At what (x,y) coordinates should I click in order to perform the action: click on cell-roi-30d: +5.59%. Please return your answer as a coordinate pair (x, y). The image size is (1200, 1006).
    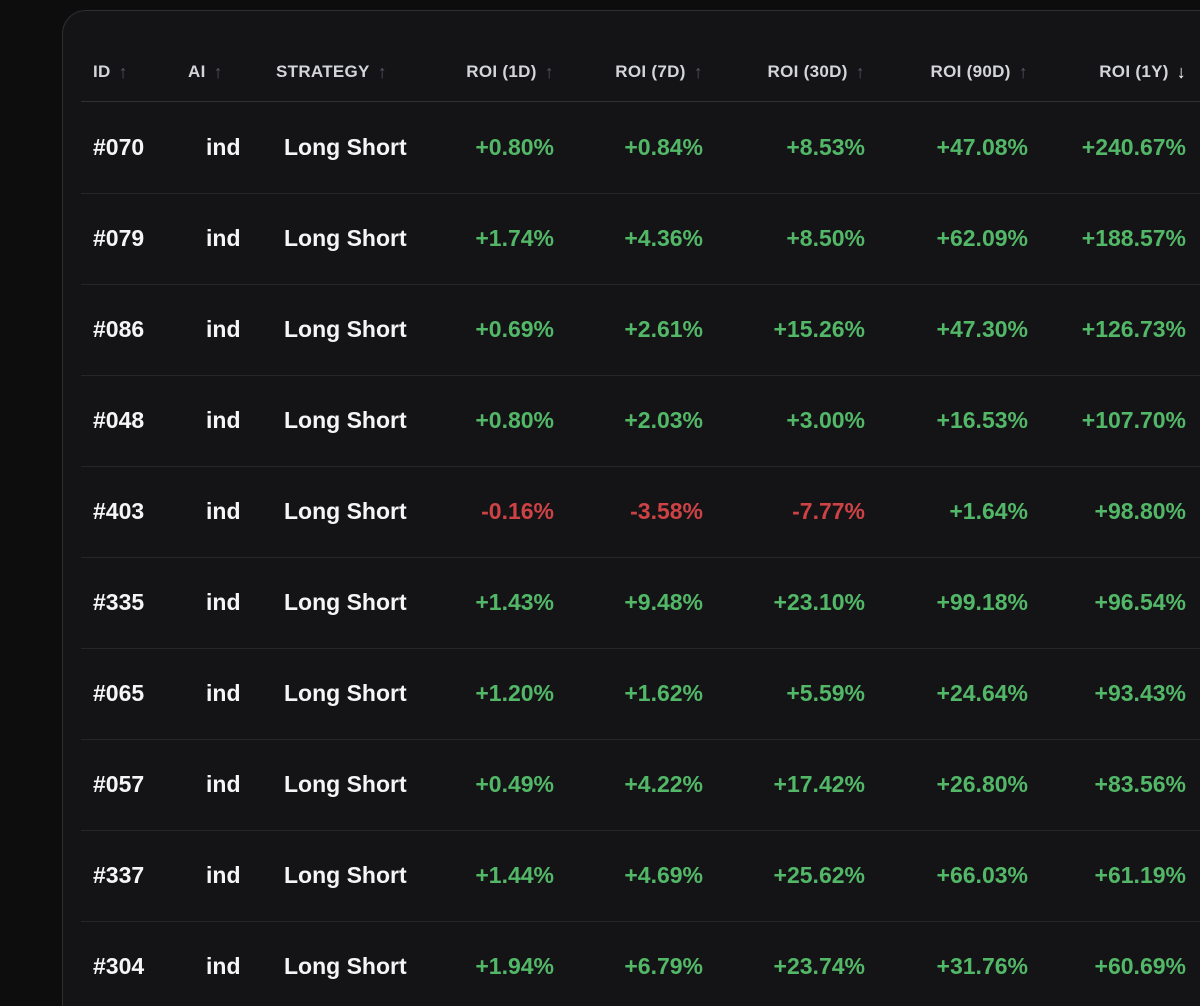
    Looking at the image, I should click on (825, 693).